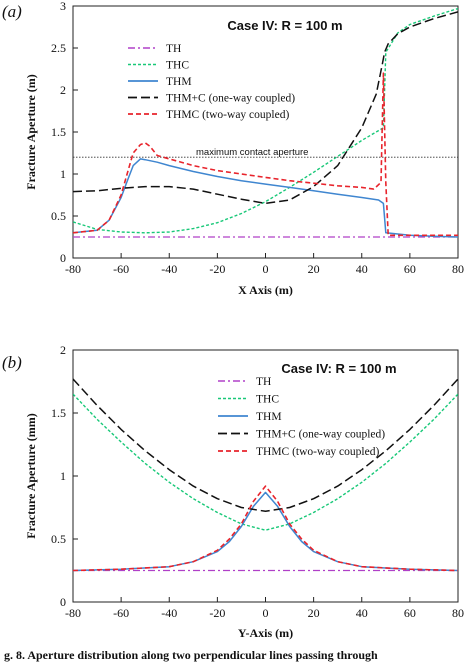 Image resolution: width=474 pixels, height=663 pixels. I want to click on panel-label: (a), so click(12, 11).